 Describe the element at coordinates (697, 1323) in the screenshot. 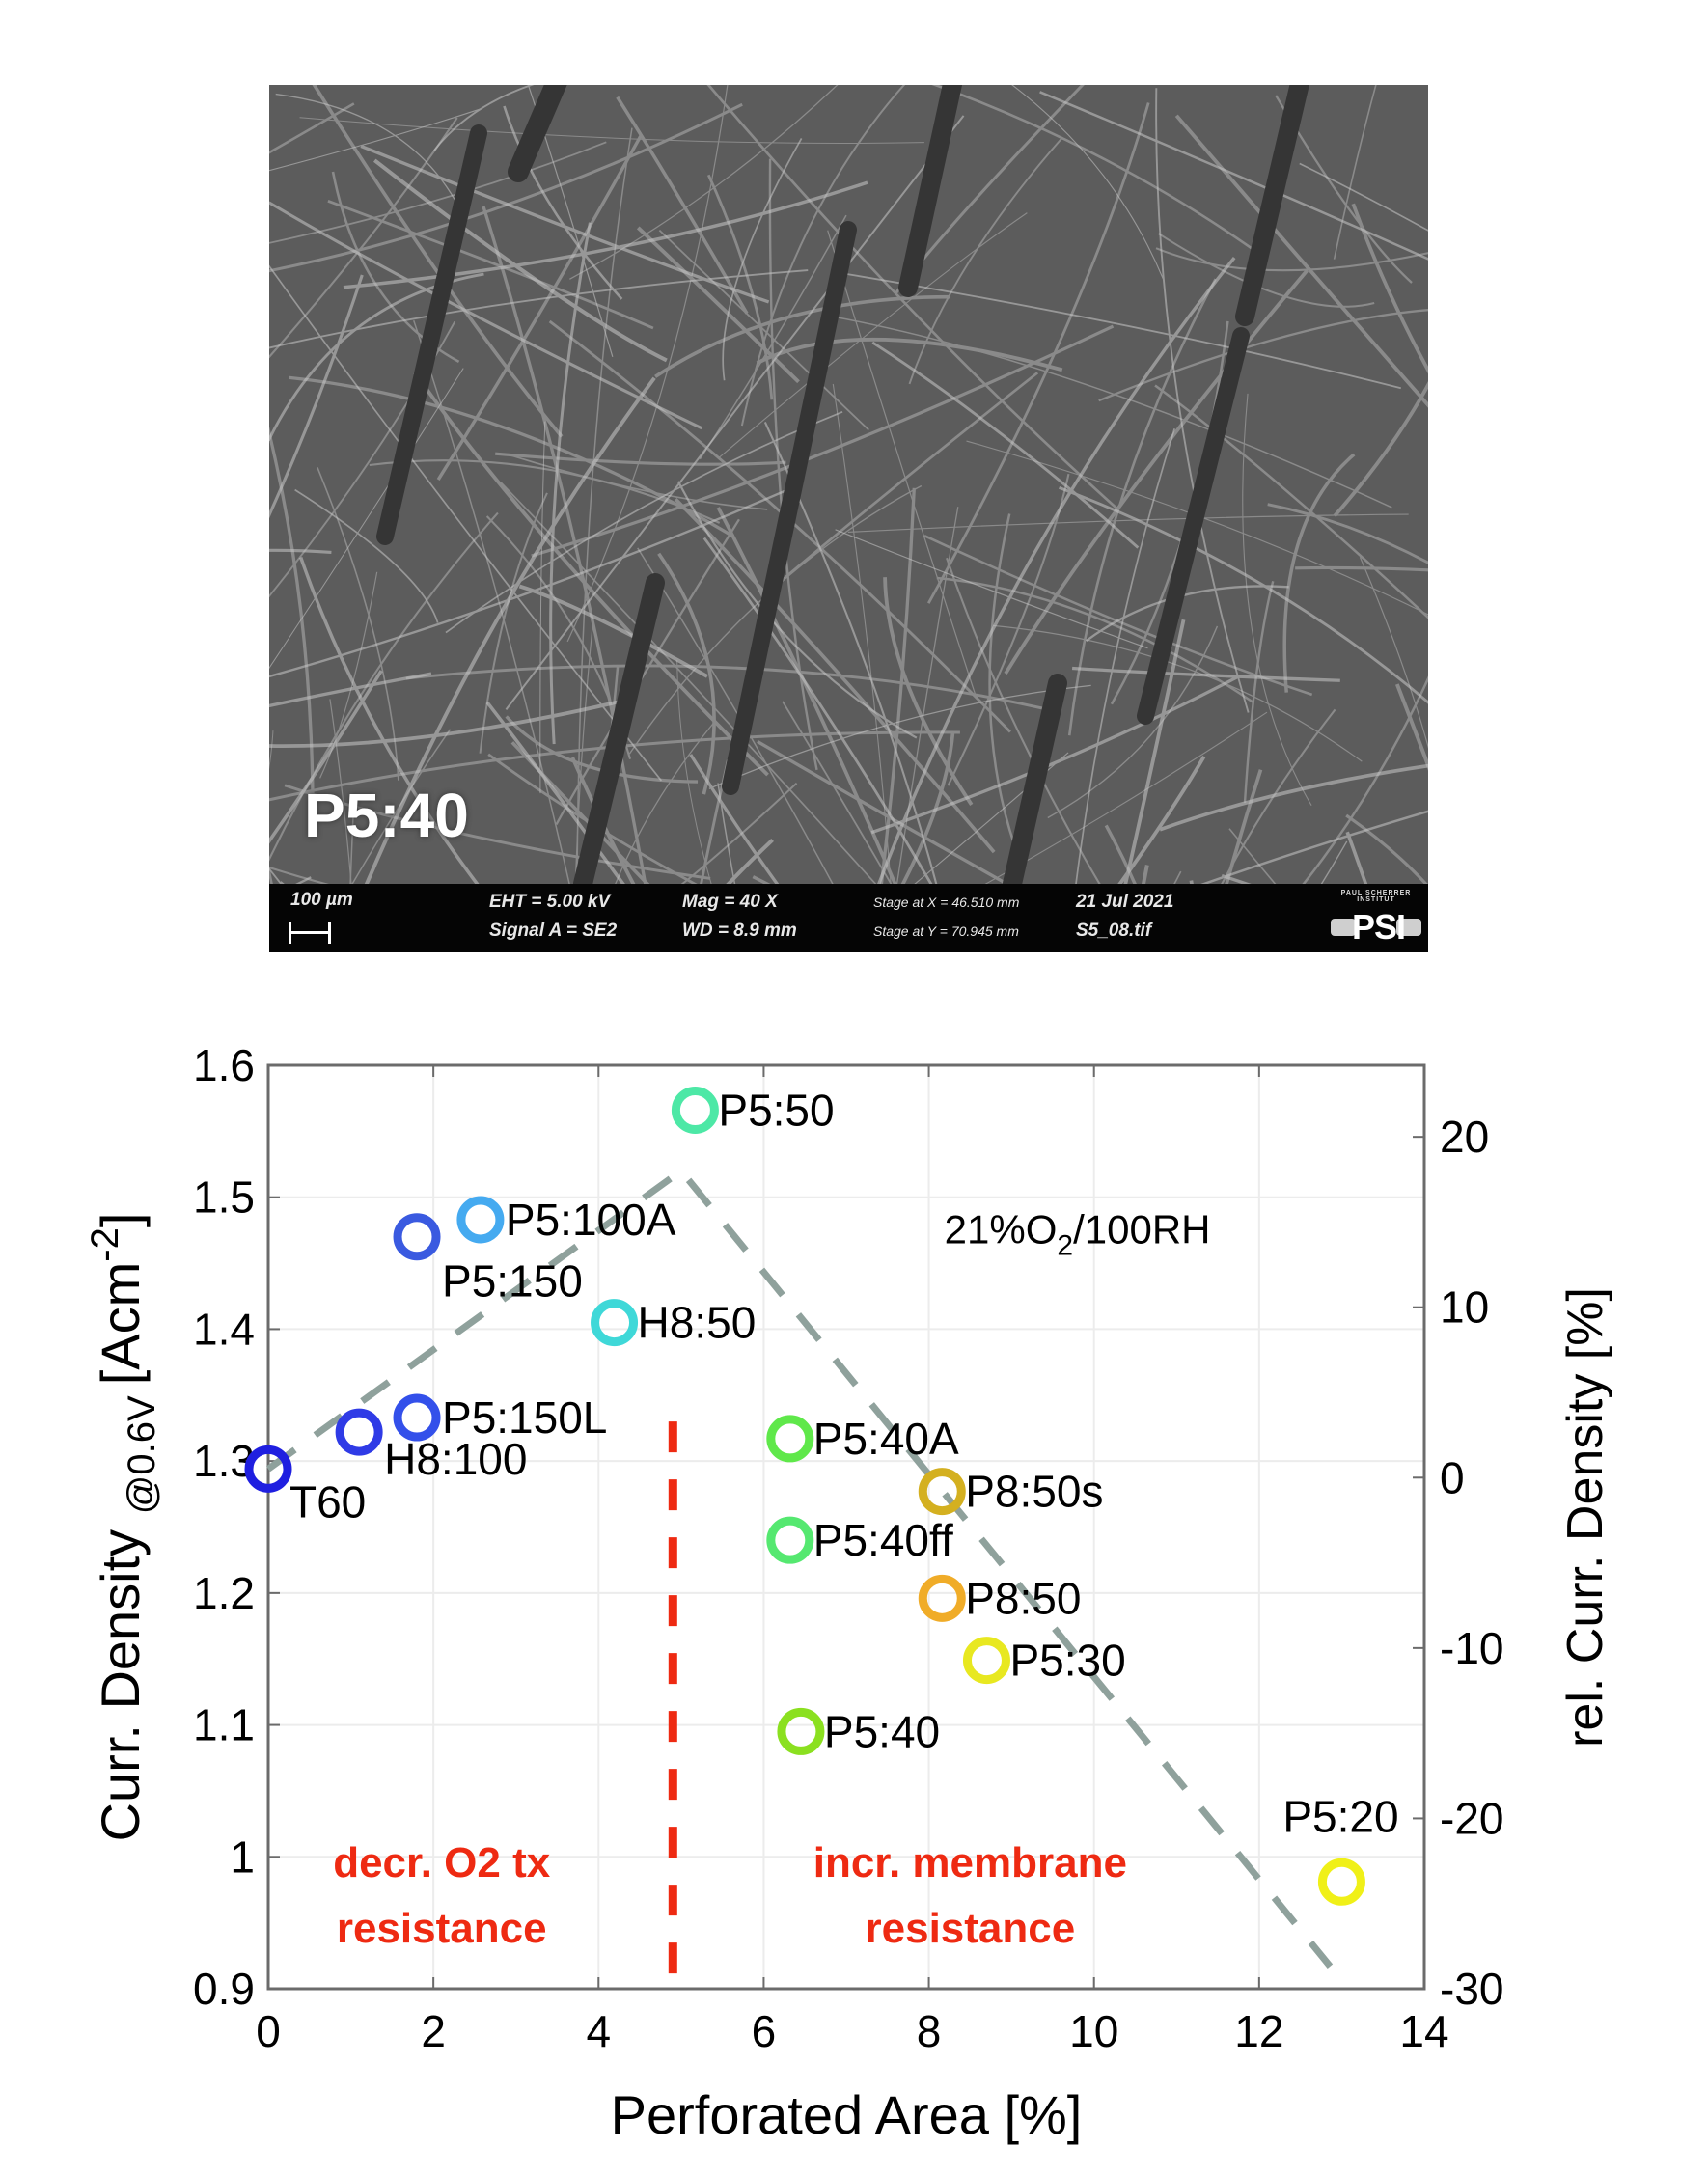

I see `data-point-label: H8:50` at that location.